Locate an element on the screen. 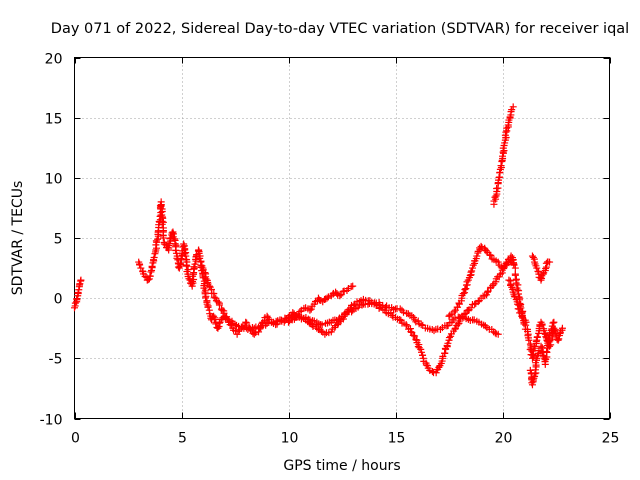 The image size is (640, 480). y-tick-label: 20 is located at coordinates (54, 60).